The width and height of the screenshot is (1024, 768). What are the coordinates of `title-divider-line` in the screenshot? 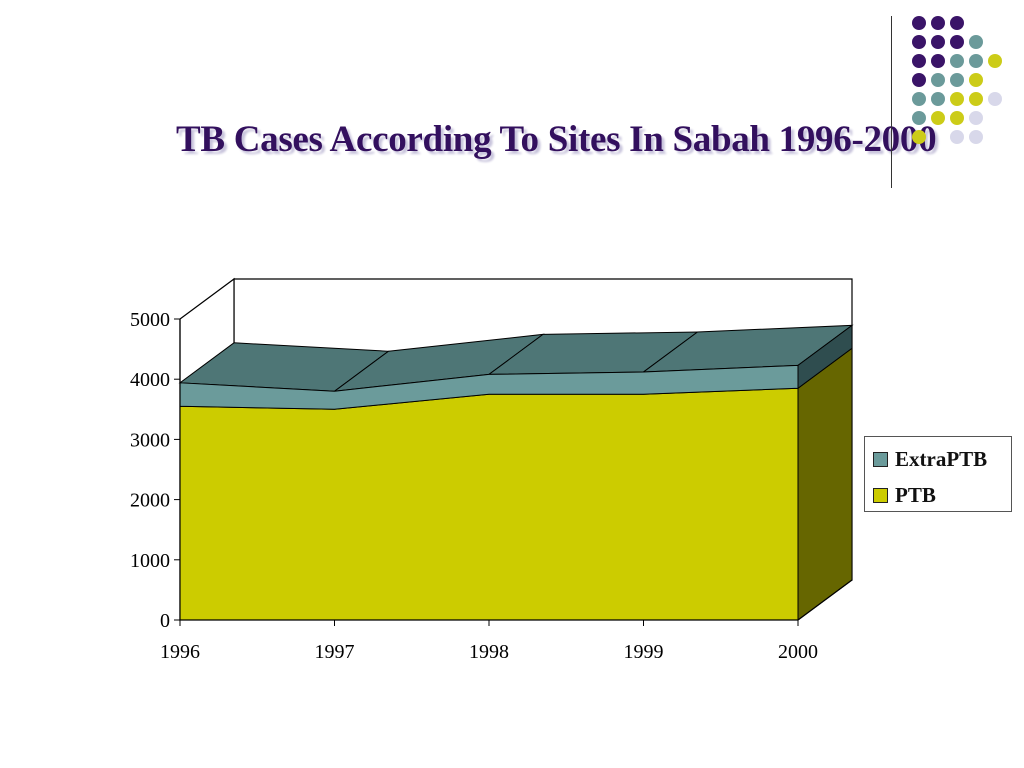 It's located at (891, 102).